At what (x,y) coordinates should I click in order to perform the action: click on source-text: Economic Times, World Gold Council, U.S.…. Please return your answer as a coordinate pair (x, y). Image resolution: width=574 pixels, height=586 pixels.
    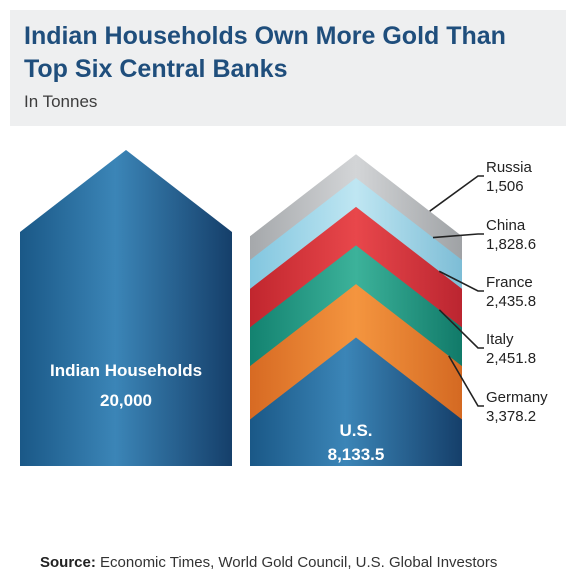
    Looking at the image, I should click on (299, 562).